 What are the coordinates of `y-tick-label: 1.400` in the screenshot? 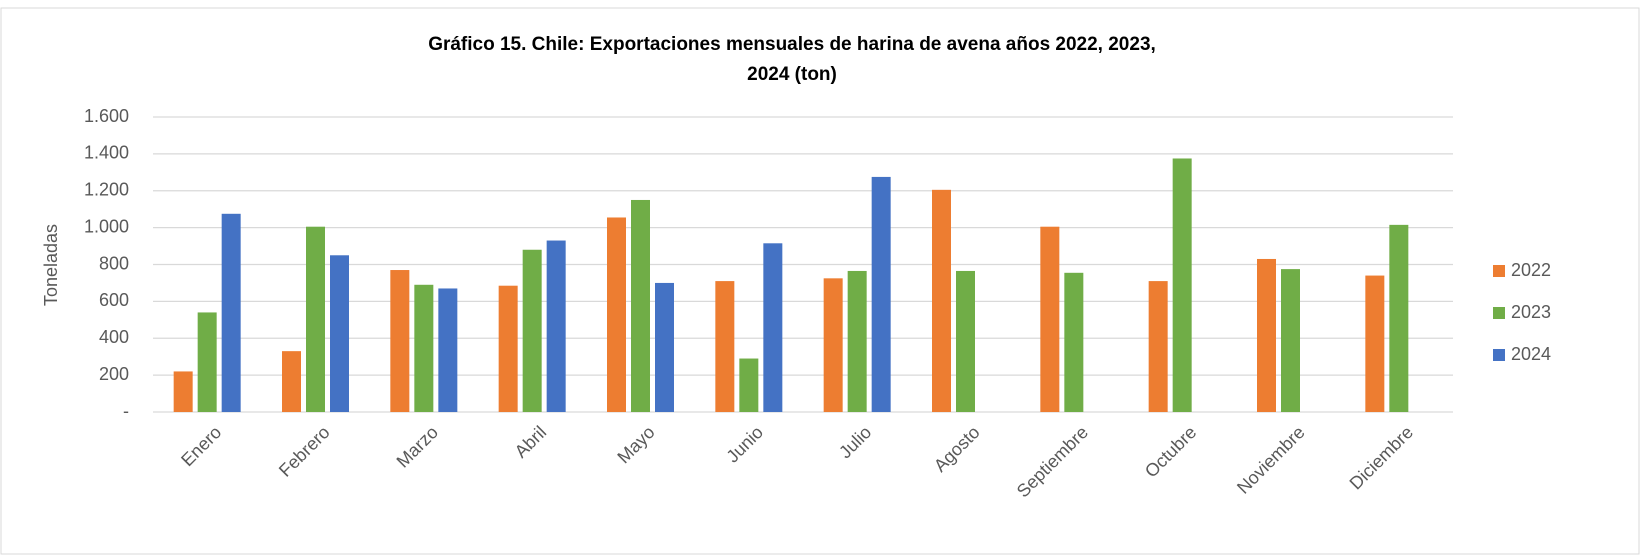 It's located at (106, 153).